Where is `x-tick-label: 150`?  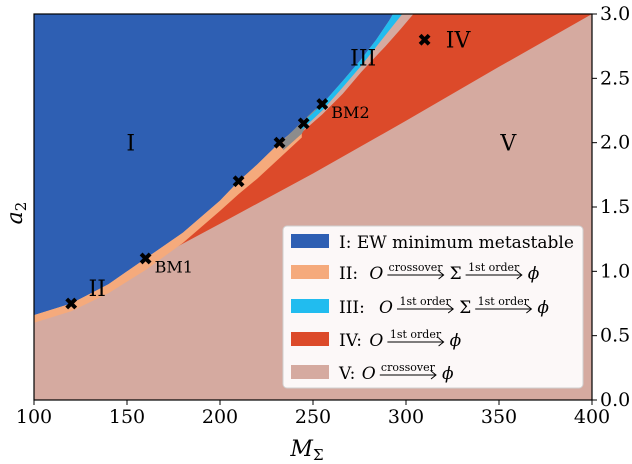 x-tick-label: 150 is located at coordinates (127, 417).